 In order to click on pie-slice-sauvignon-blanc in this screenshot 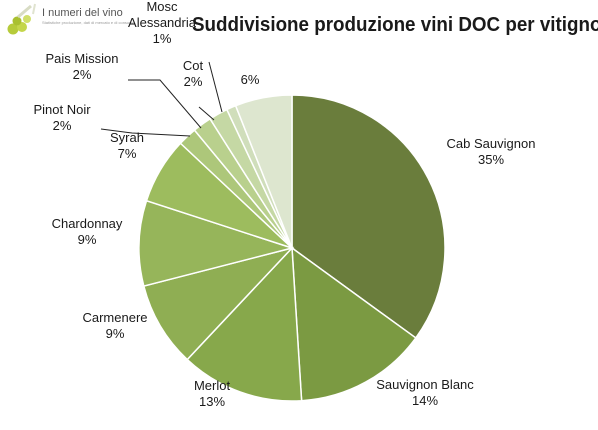, I will do `click(354, 324)`.